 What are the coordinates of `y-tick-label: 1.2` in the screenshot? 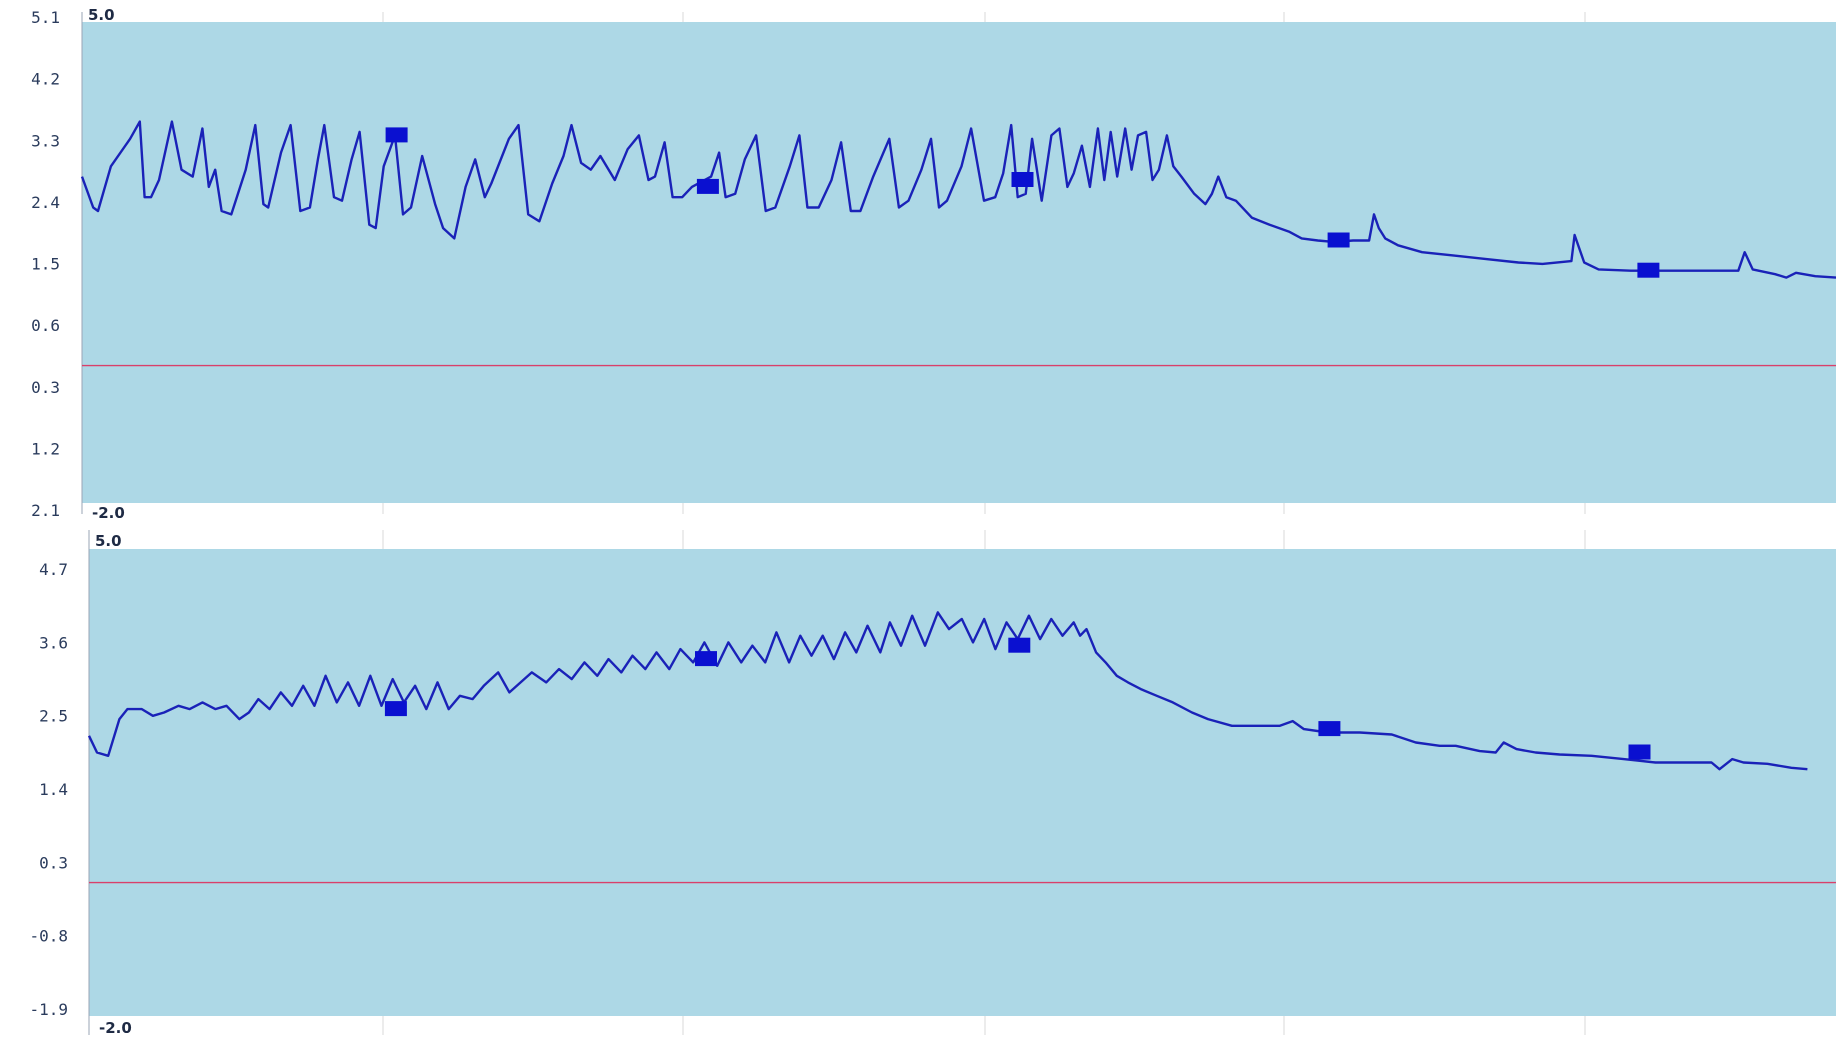 It's located at (45, 448).